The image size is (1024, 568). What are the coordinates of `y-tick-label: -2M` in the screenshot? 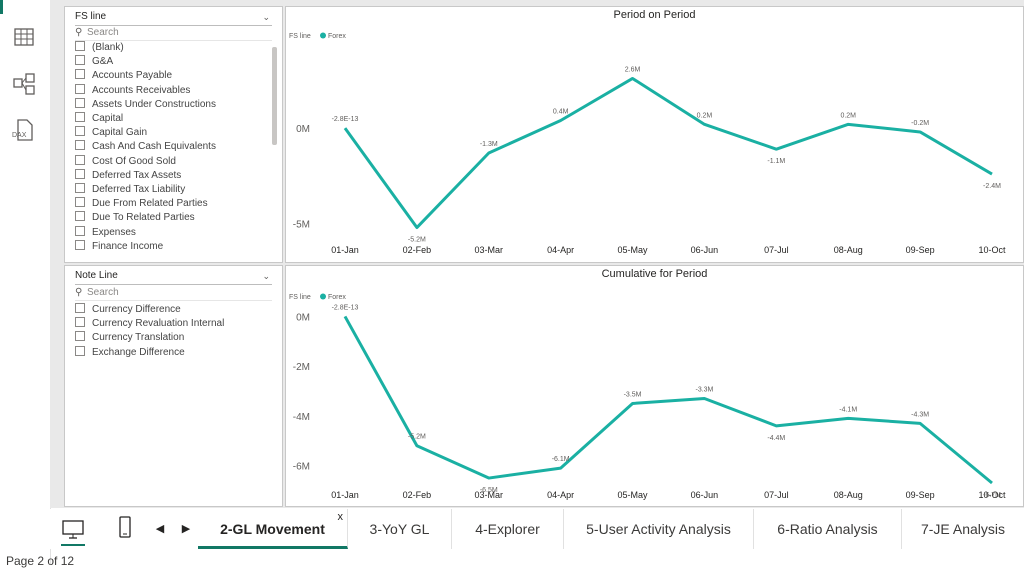 It's located at (301, 367).